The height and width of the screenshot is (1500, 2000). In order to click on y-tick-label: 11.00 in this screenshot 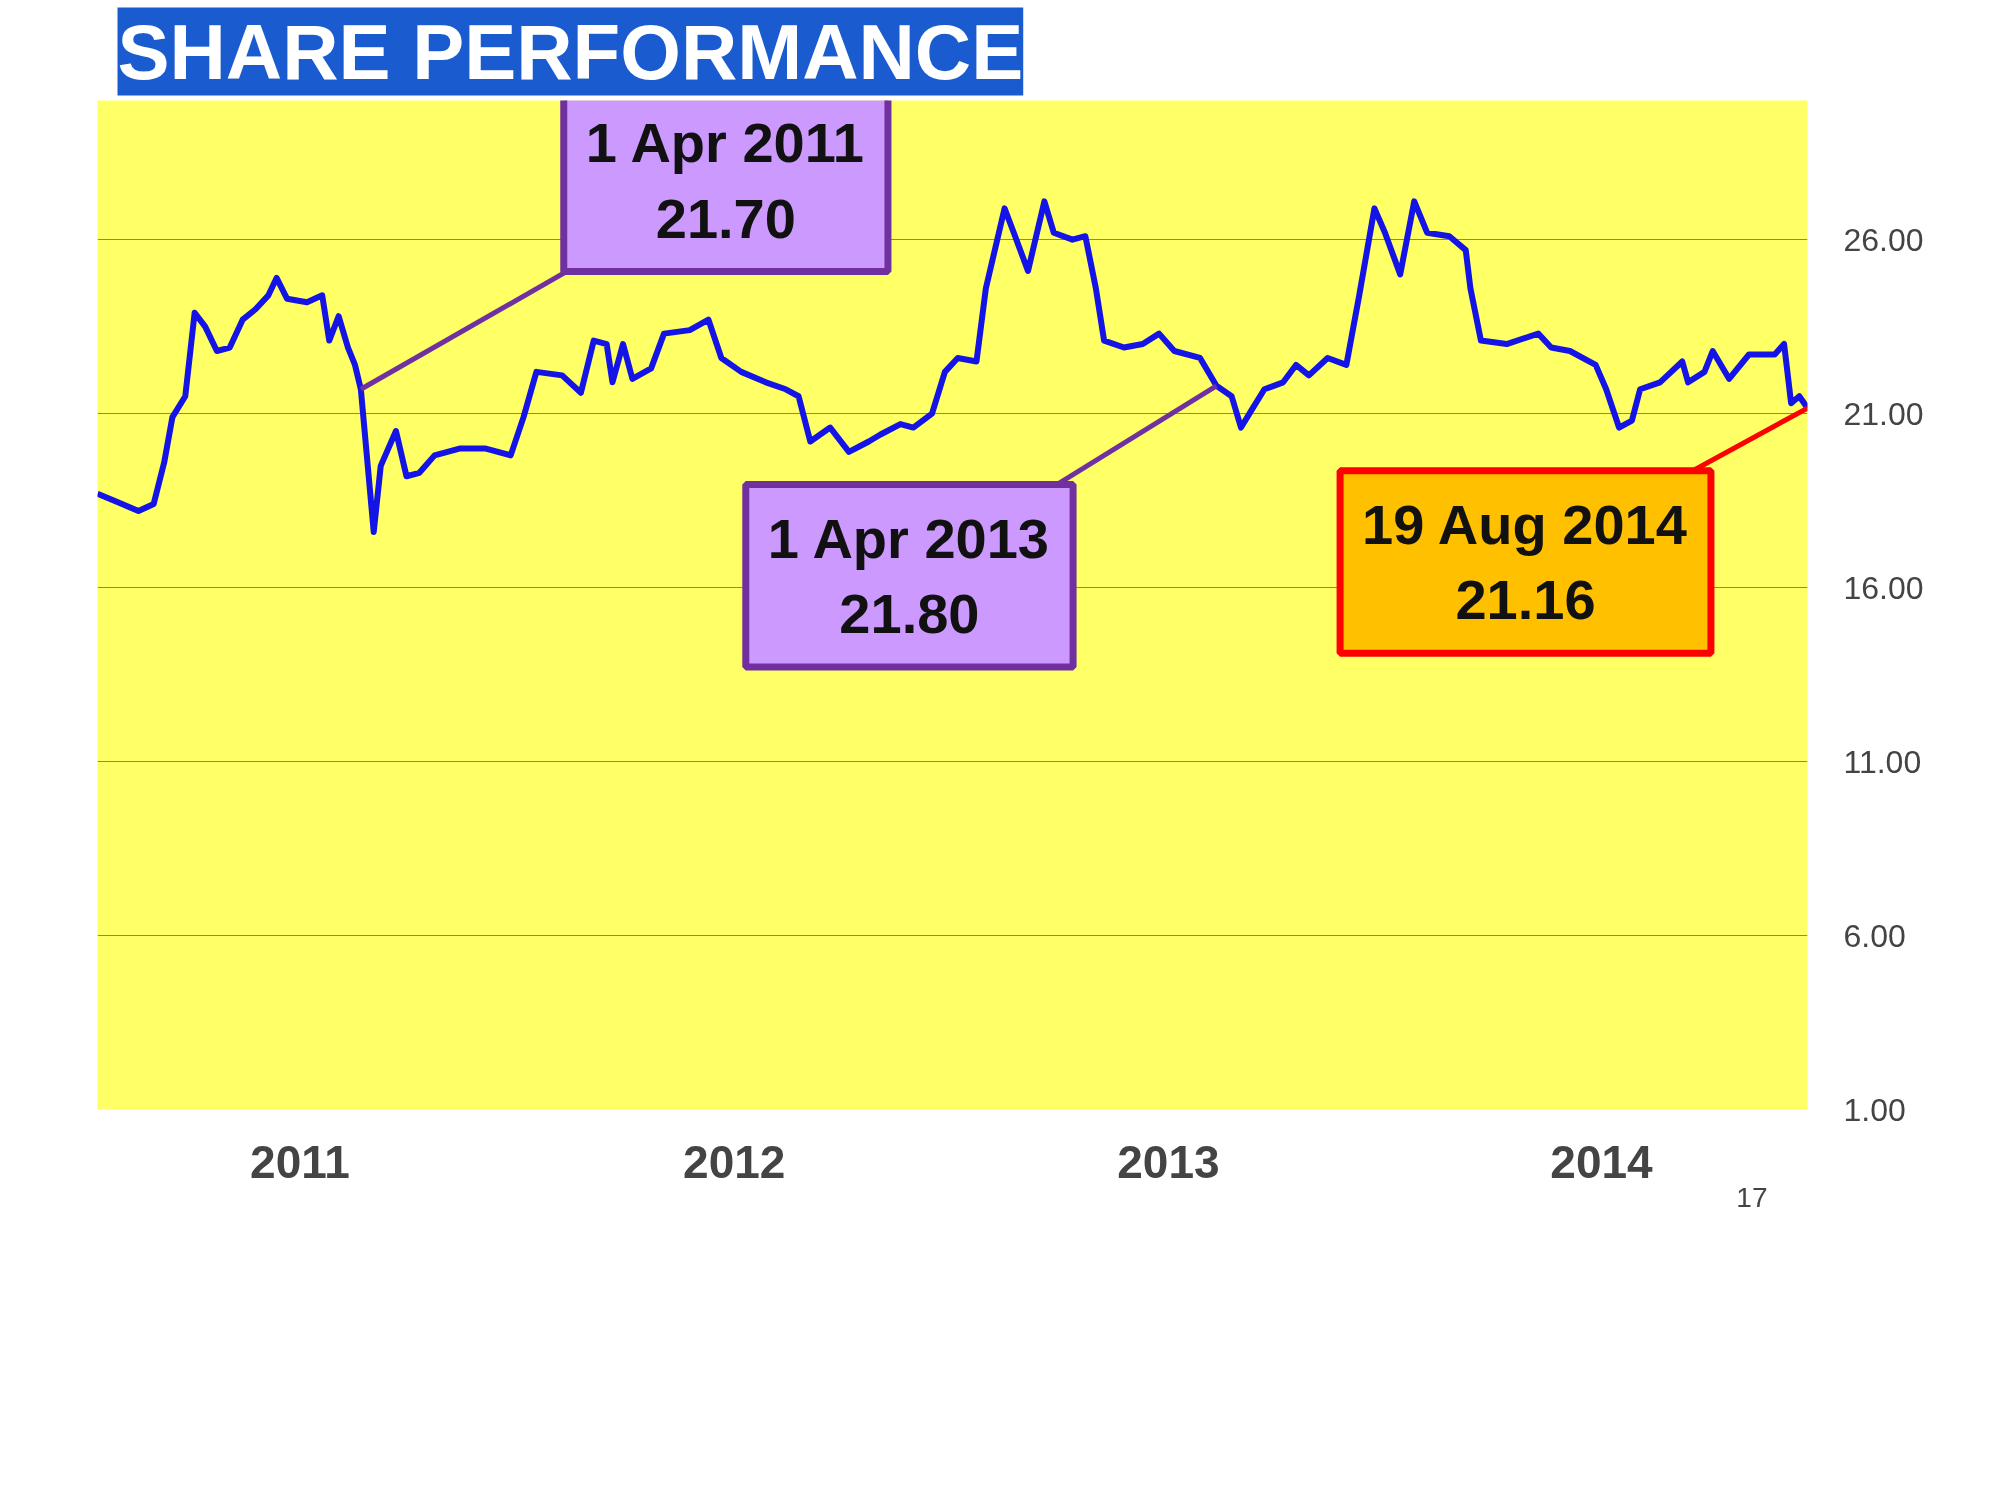, I will do `click(1882, 761)`.